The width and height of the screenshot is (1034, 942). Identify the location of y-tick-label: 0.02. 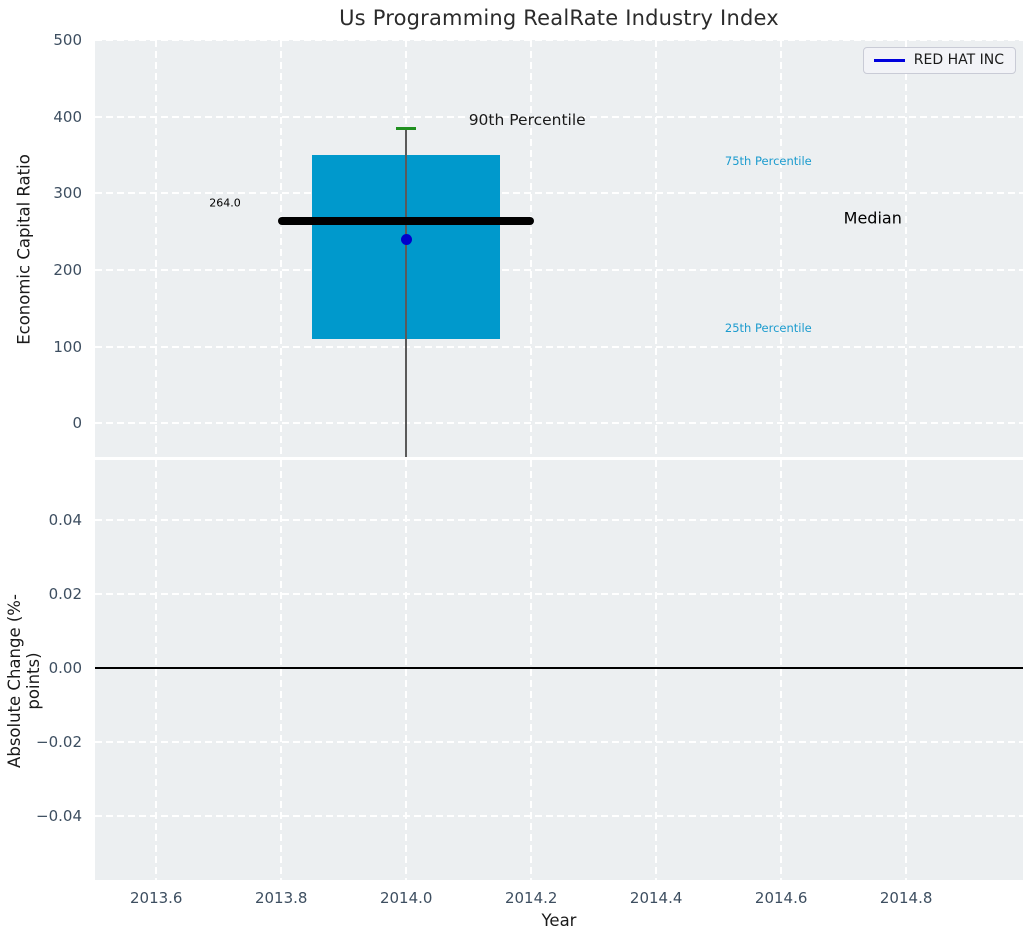
(65, 593).